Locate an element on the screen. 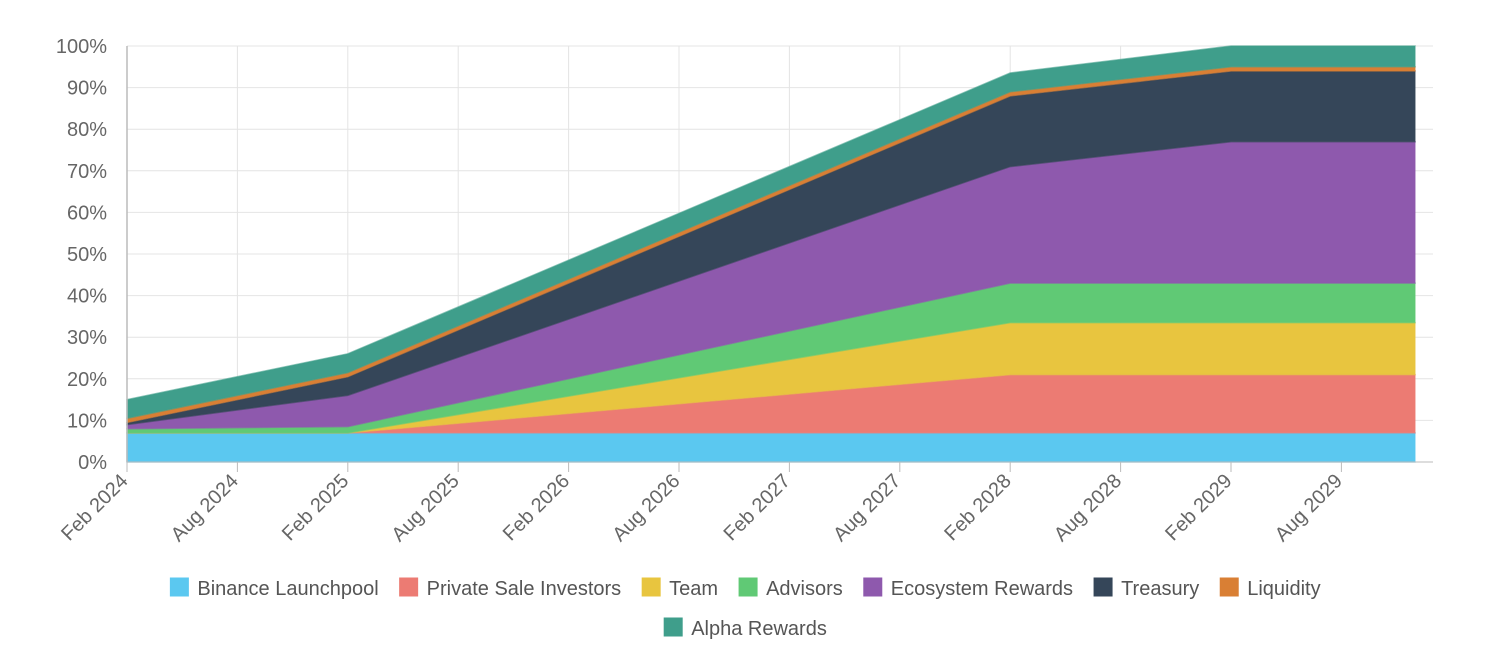 This screenshot has height=667, width=1500. y-tick-label: 60% is located at coordinates (87, 213).